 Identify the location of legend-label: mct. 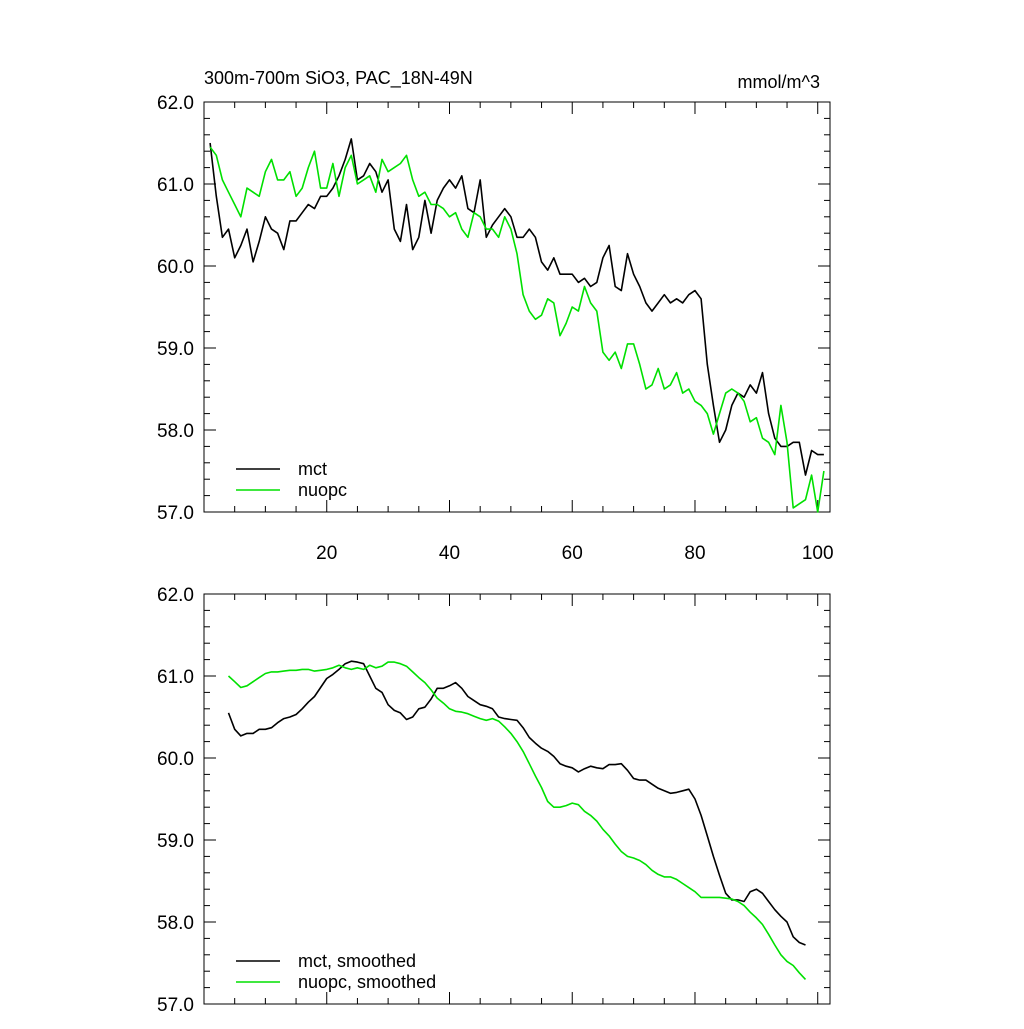
(312, 469).